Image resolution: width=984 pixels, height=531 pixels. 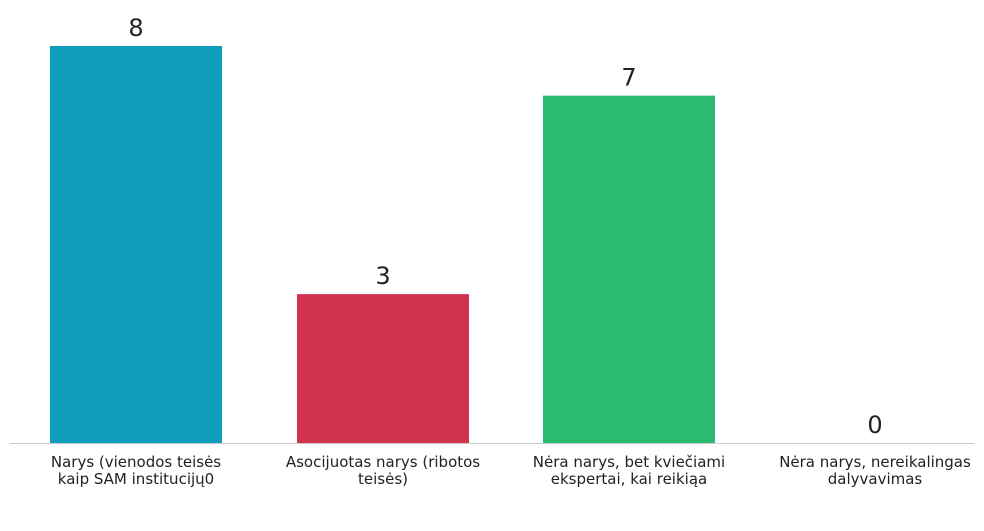 What do you see at coordinates (135, 28) in the screenshot?
I see `value-label: 8` at bounding box center [135, 28].